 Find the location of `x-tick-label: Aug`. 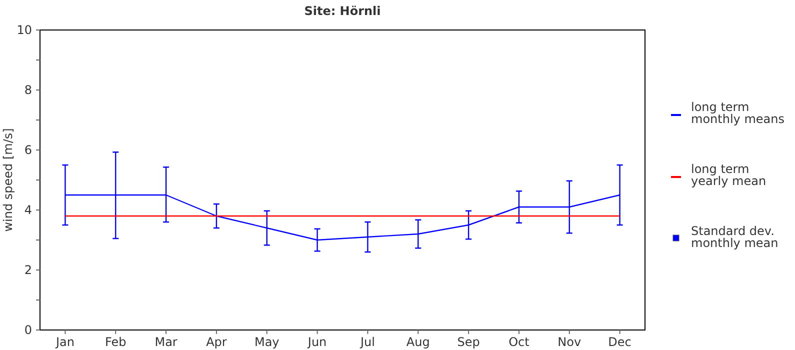

x-tick-label: Aug is located at coordinates (418, 342).